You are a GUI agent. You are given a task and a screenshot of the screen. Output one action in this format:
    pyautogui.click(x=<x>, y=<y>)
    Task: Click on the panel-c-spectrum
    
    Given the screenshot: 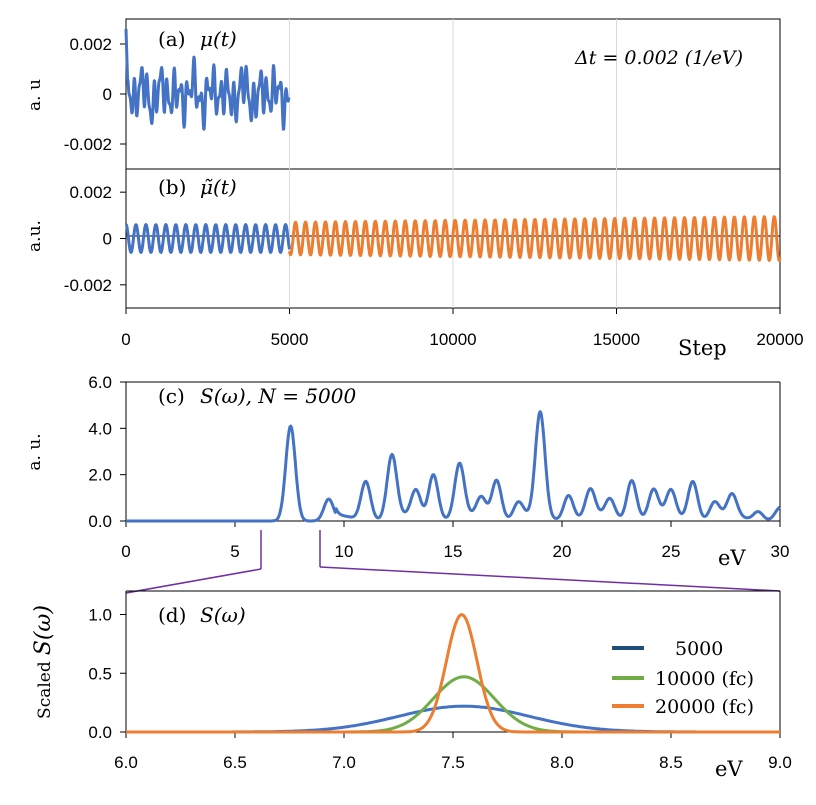 What is the action you would take?
    pyautogui.click(x=453, y=466)
    